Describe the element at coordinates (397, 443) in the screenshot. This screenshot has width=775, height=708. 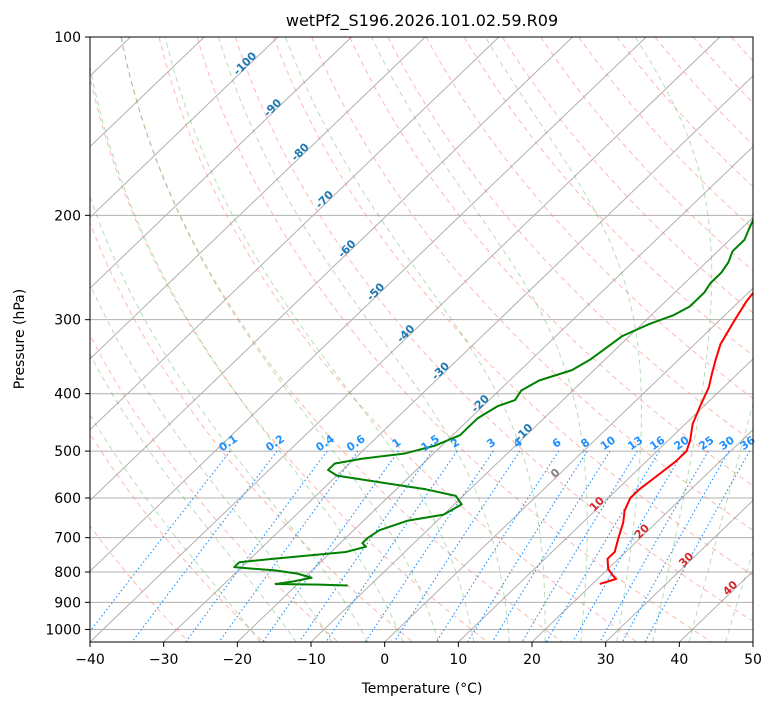
I see `mixing-ratio-label: 1` at that location.